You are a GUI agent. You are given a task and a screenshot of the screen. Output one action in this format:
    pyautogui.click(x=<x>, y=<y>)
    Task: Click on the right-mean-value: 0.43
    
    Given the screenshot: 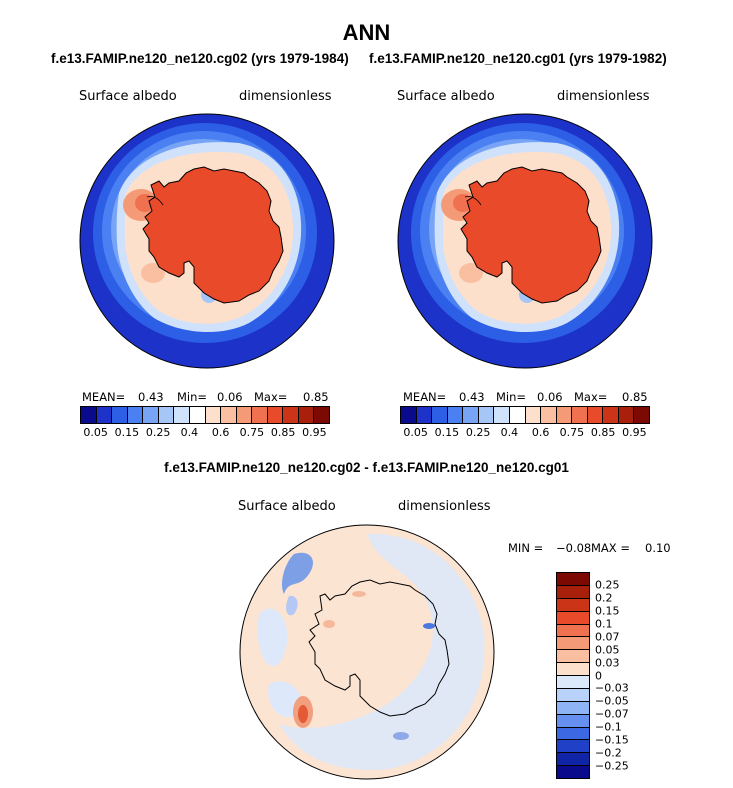 What is the action you would take?
    pyautogui.click(x=472, y=397)
    